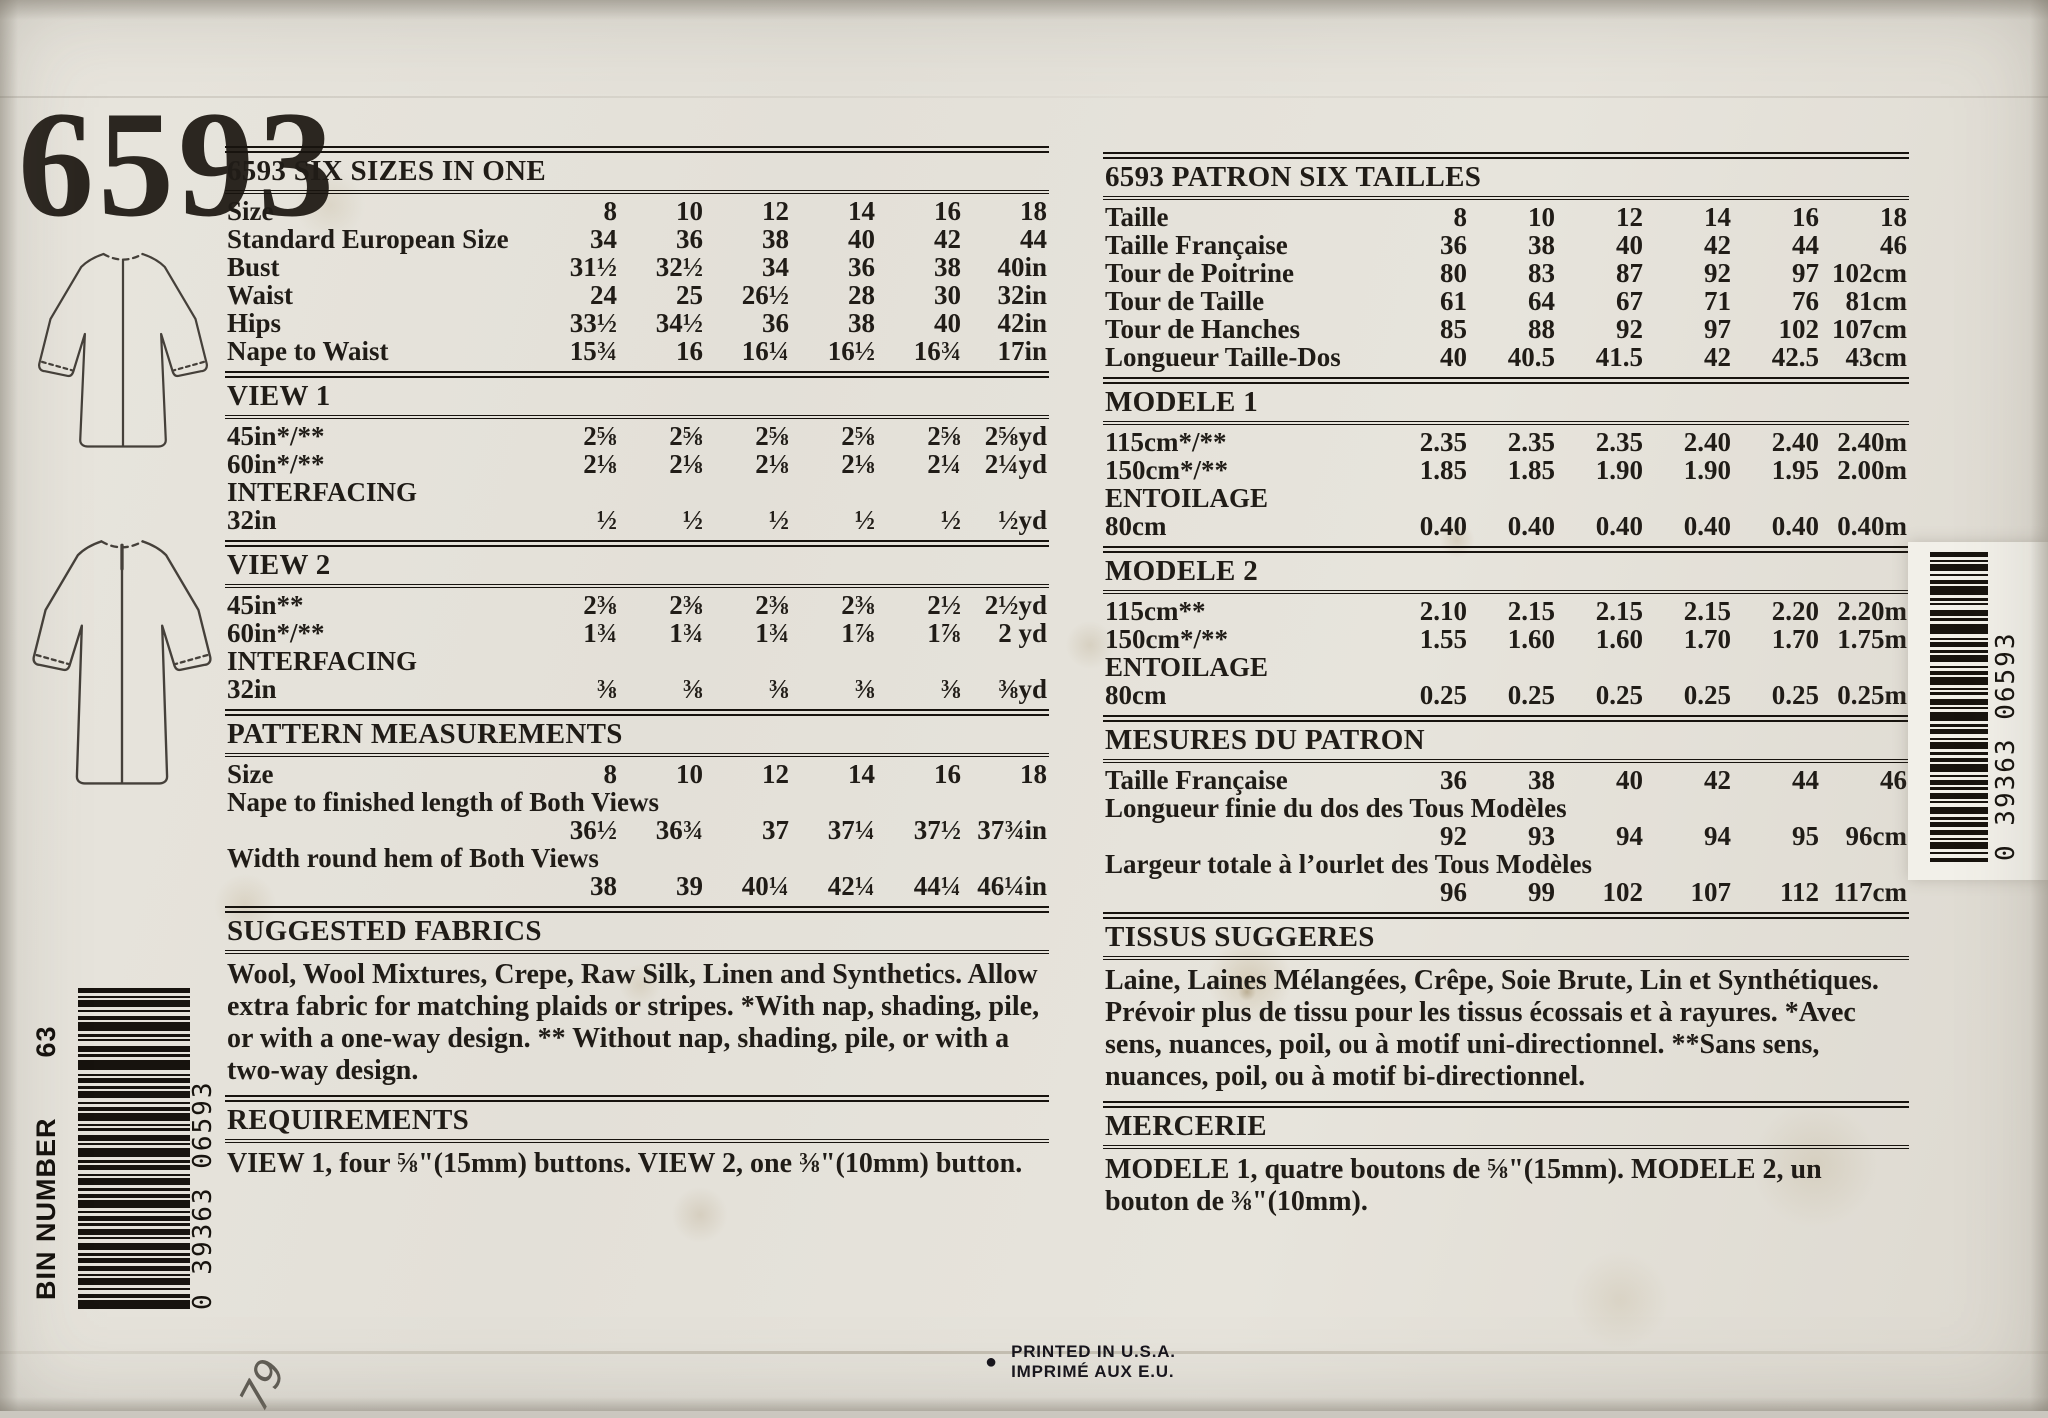 Image resolution: width=2048 pixels, height=1418 pixels. Describe the element at coordinates (937, 351) in the screenshot. I see `cell-value: 16¾` at that location.